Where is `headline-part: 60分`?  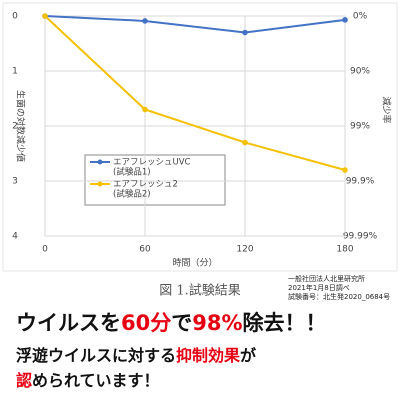
headline-part: 60分 is located at coordinates (146, 323).